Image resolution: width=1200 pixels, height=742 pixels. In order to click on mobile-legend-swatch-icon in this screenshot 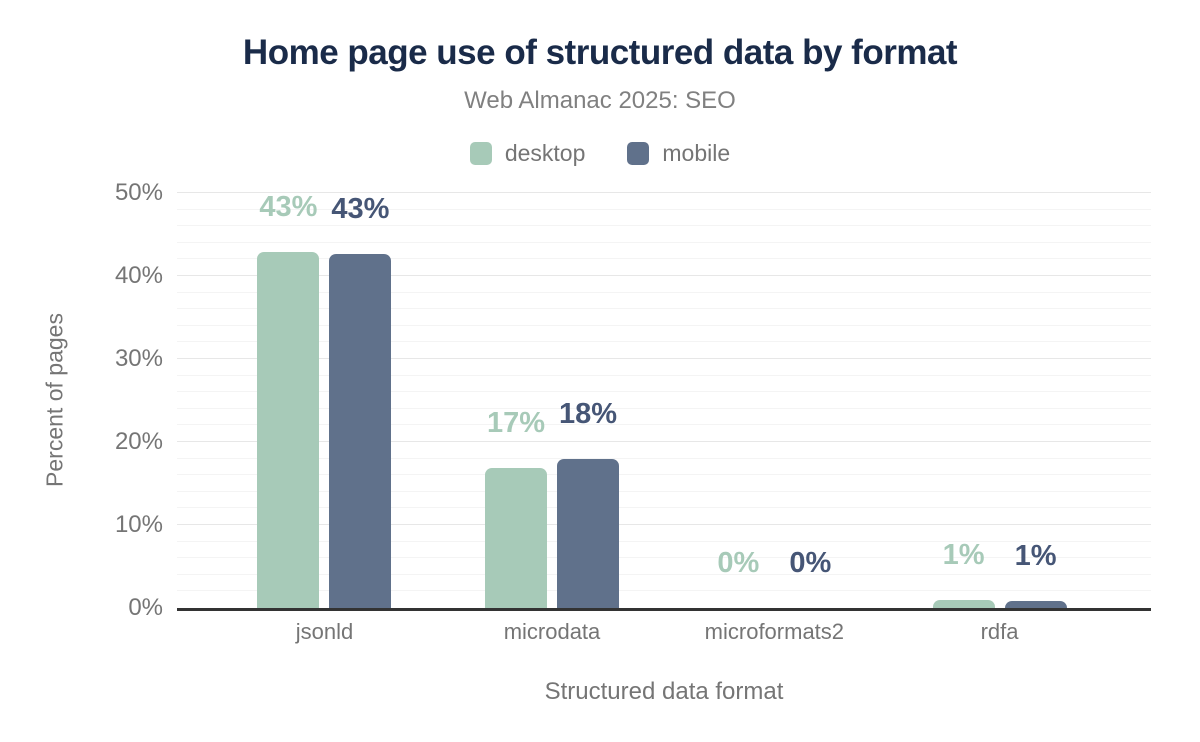, I will do `click(638, 153)`.